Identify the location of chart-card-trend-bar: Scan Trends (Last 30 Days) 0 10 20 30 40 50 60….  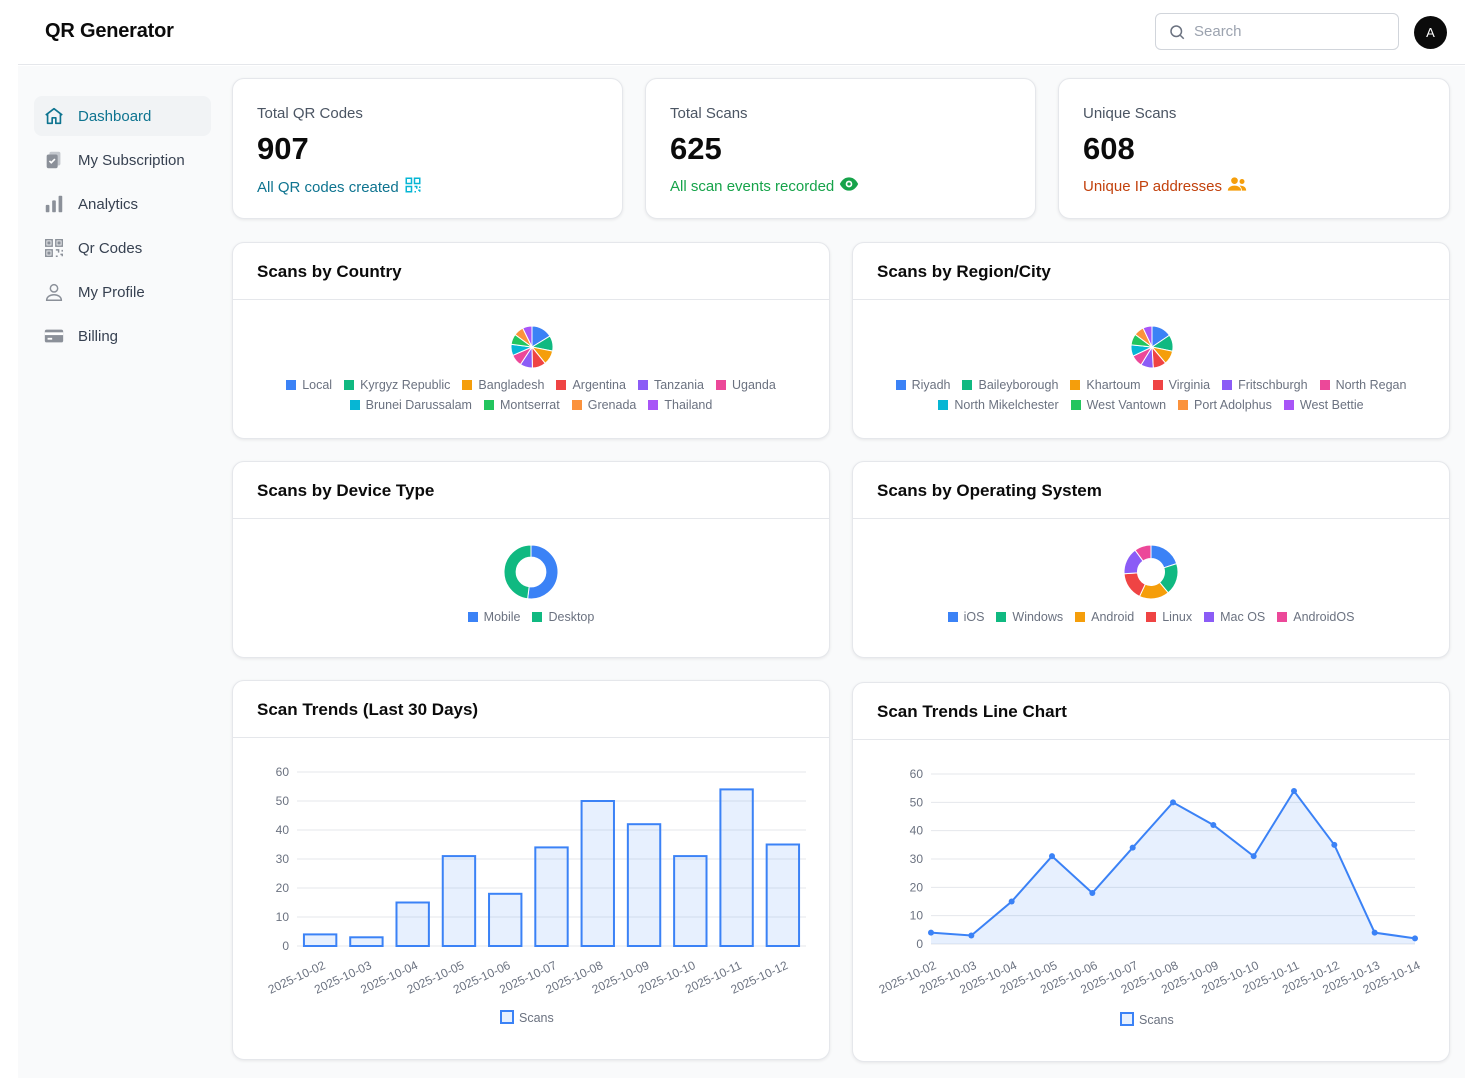
(531, 870).